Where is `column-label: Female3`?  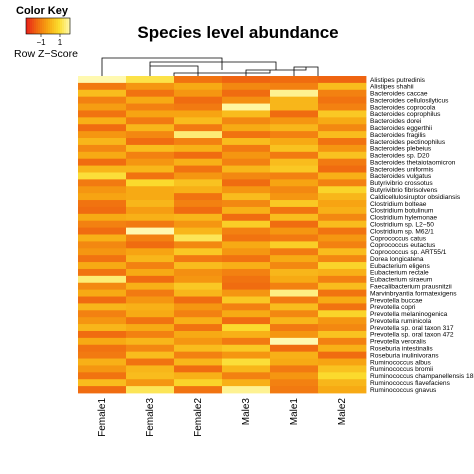 column-label: Female3 is located at coordinates (150, 417).